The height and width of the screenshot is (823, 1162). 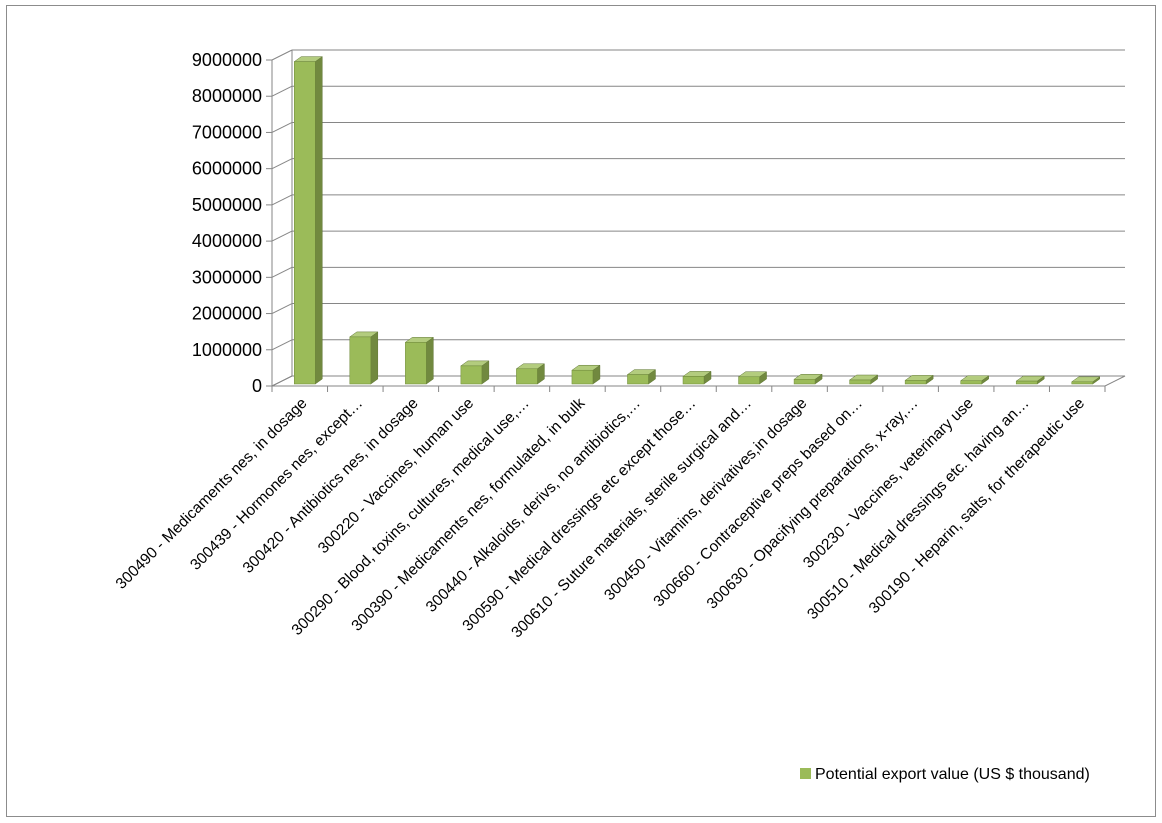 What do you see at coordinates (227, 60) in the screenshot?
I see `y-tick-label: 9000000` at bounding box center [227, 60].